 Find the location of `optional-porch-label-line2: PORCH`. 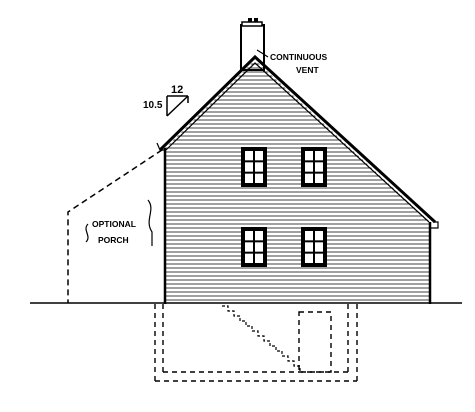

optional-porch-label-line2: PORCH is located at coordinates (113, 240).